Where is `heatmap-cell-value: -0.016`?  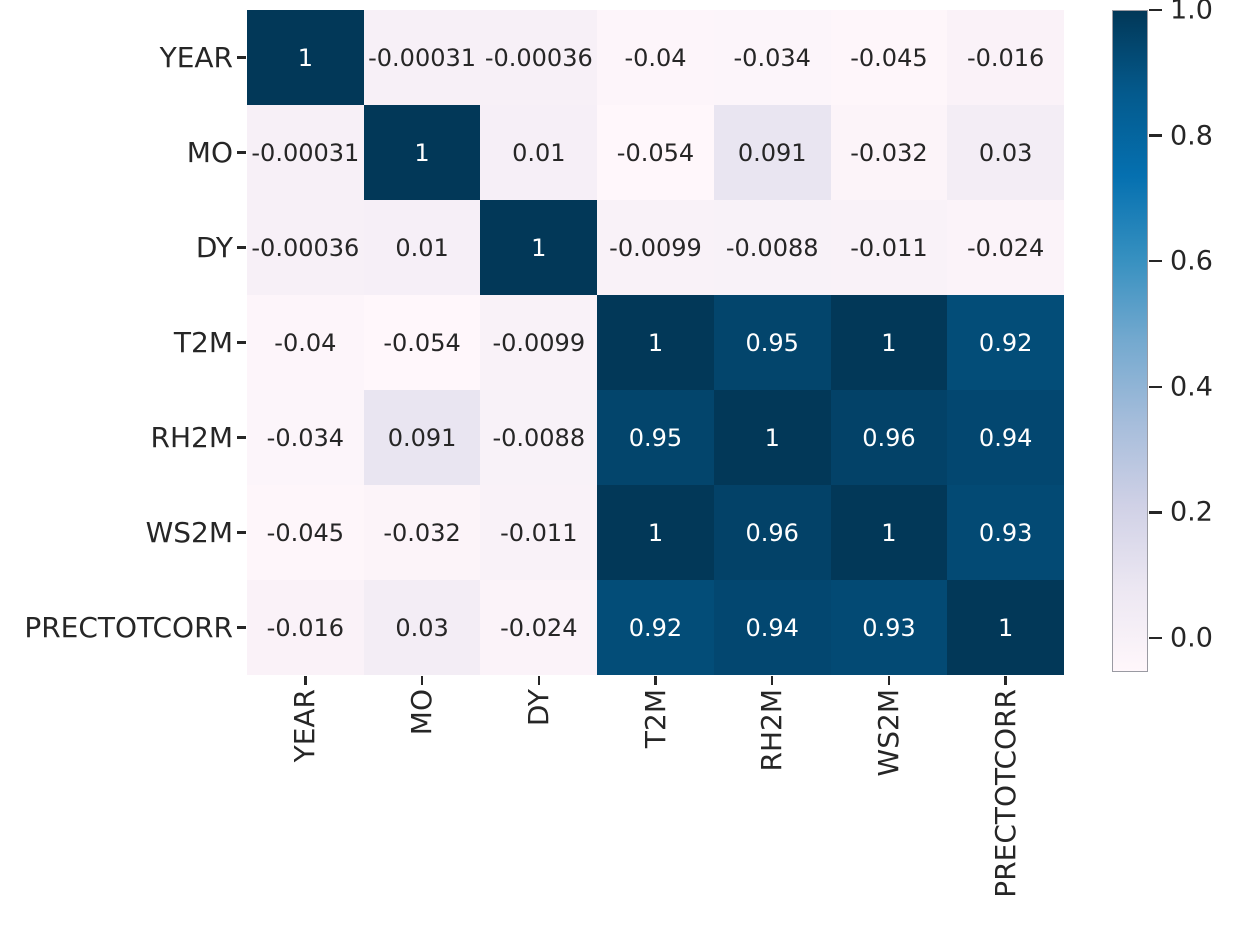 heatmap-cell-value: -0.016 is located at coordinates (305, 627).